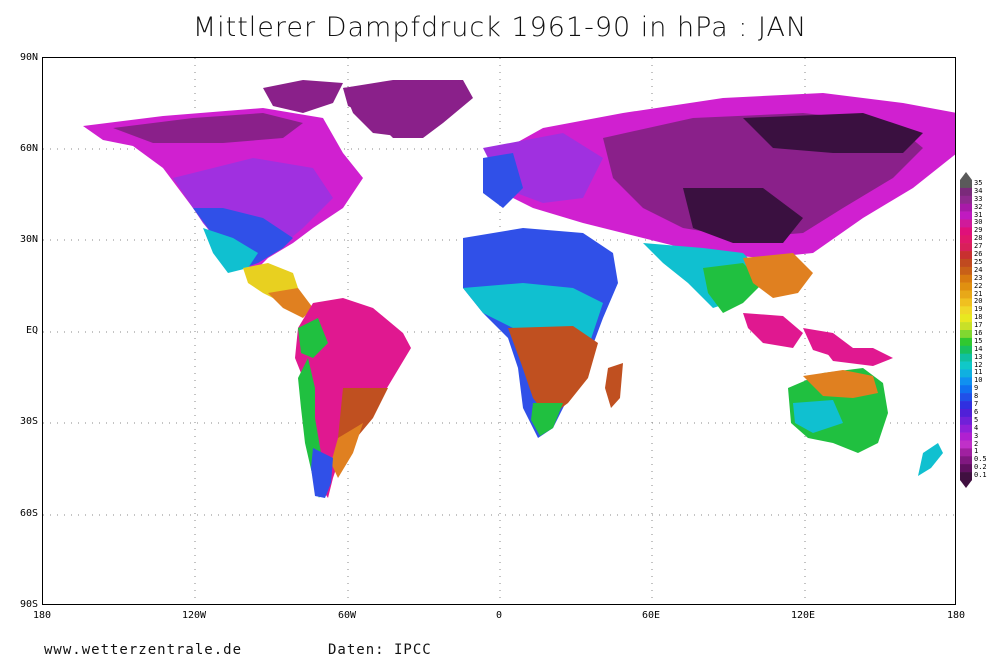 This screenshot has height=667, width=1000. Describe the element at coordinates (42, 615) in the screenshot. I see `lon-label-180w: 180` at that location.